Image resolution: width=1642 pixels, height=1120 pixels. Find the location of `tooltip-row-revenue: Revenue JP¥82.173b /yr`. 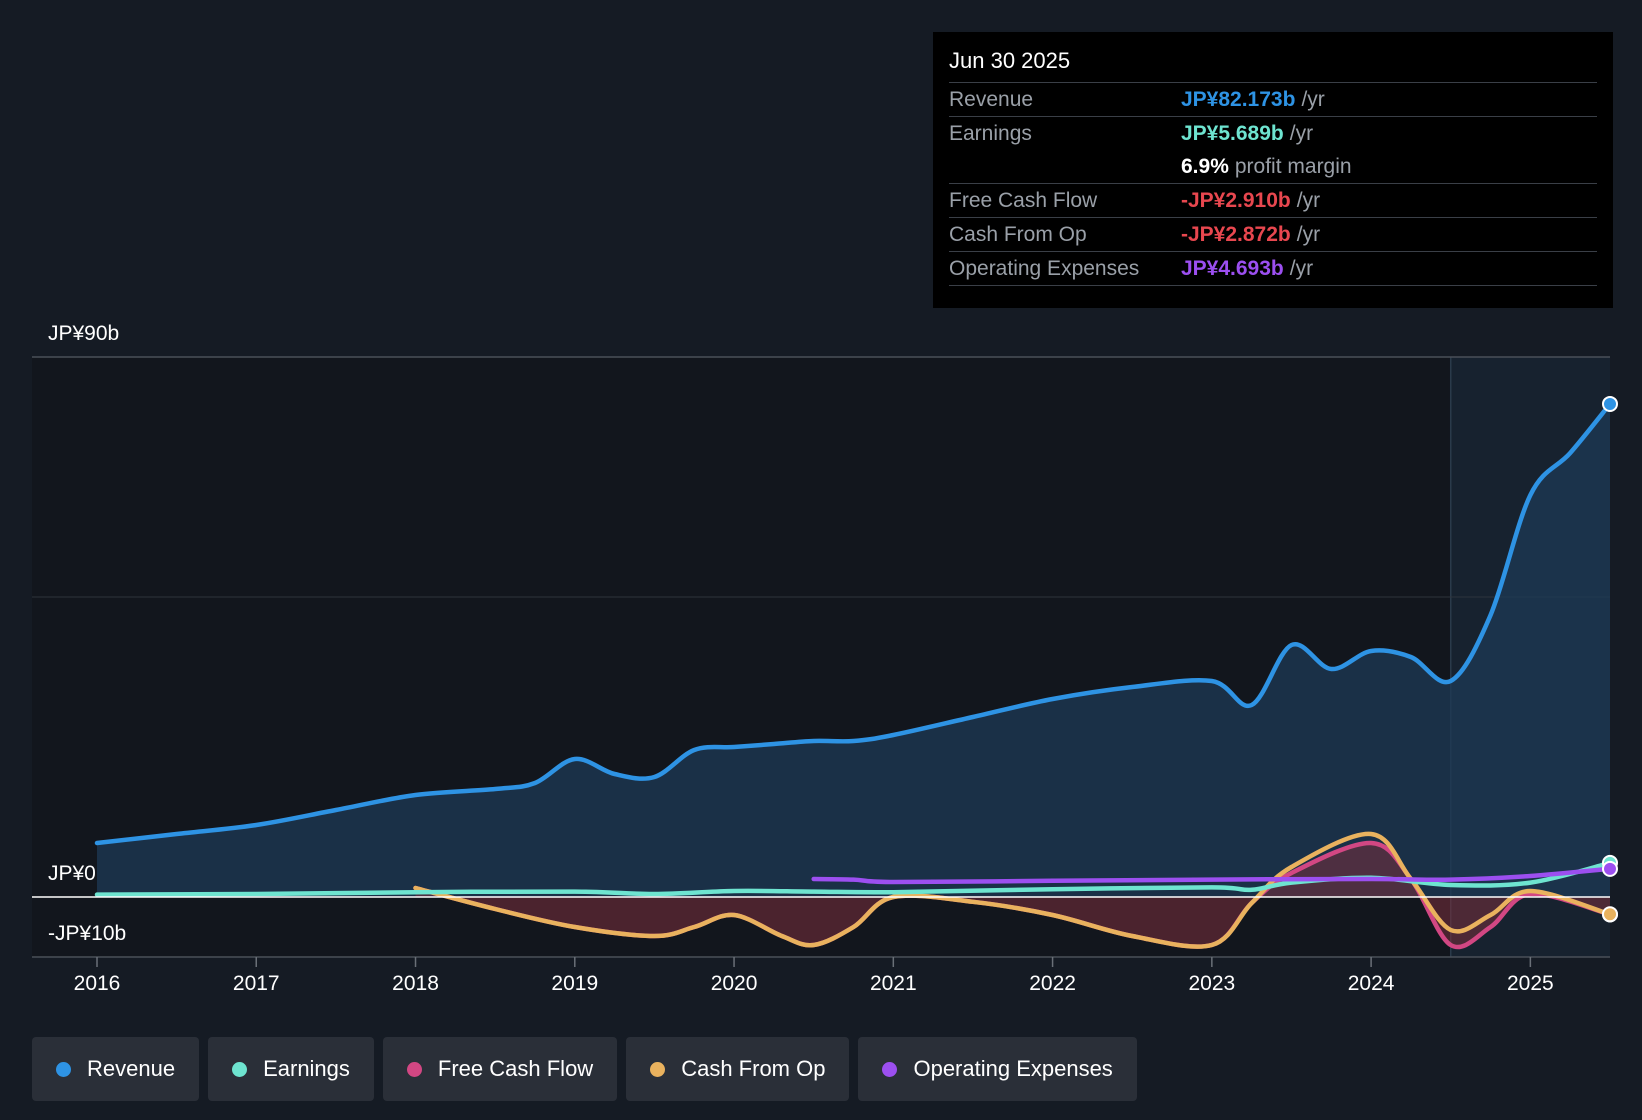

tooltip-row-revenue: Revenue JP¥82.173b /yr is located at coordinates (1273, 99).